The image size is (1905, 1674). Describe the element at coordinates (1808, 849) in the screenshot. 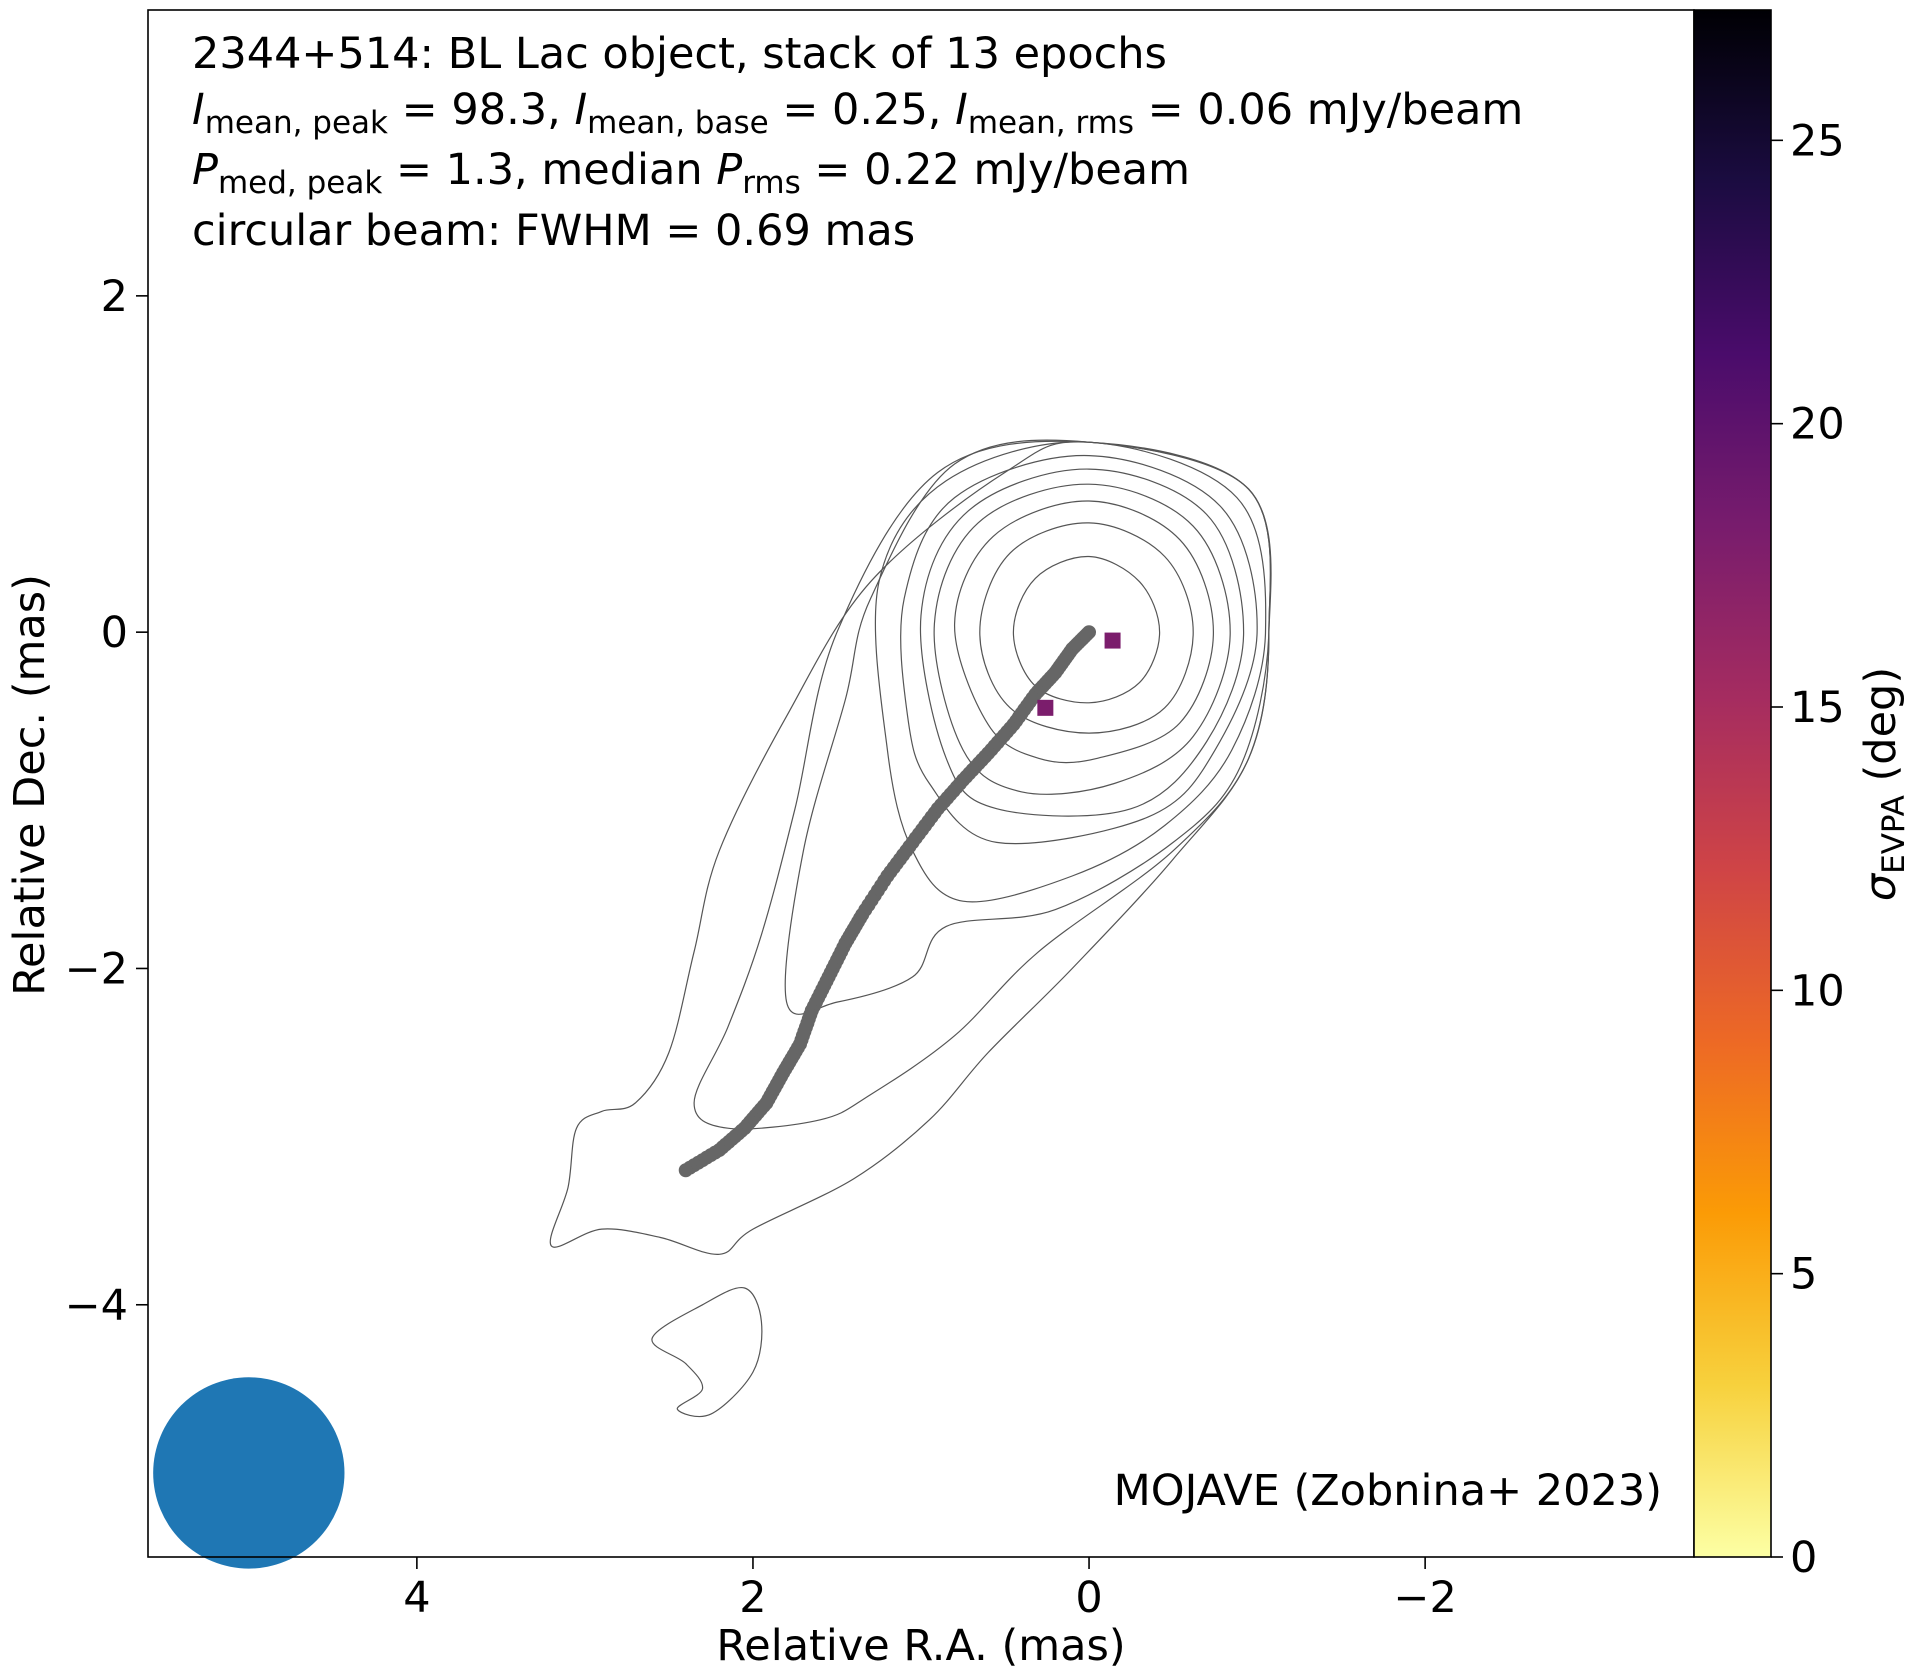

I see `colorbar-ticks: 0 5 10 15 20 25` at that location.